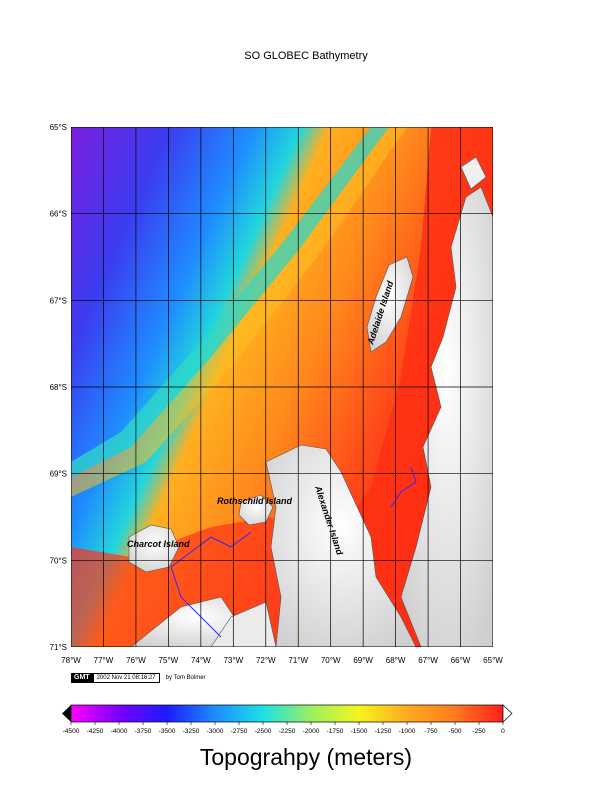 The image size is (612, 792). What do you see at coordinates (396, 660) in the screenshot?
I see `longitude-label: 68°W` at bounding box center [396, 660].